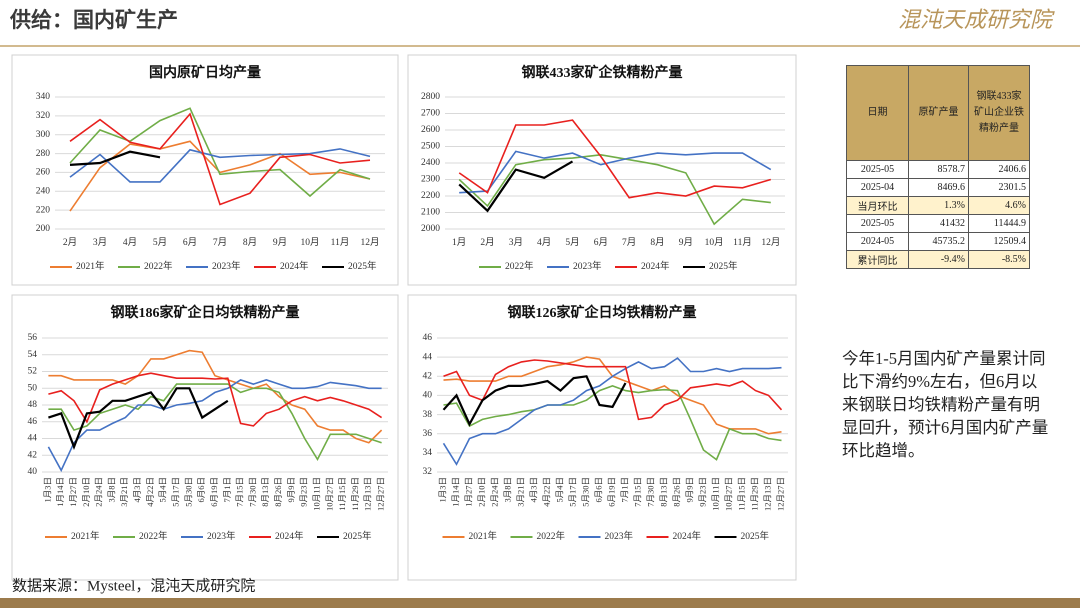 The width and height of the screenshot is (1080, 608). I want to click on x-tick-label: 5月17日, so click(176, 492).